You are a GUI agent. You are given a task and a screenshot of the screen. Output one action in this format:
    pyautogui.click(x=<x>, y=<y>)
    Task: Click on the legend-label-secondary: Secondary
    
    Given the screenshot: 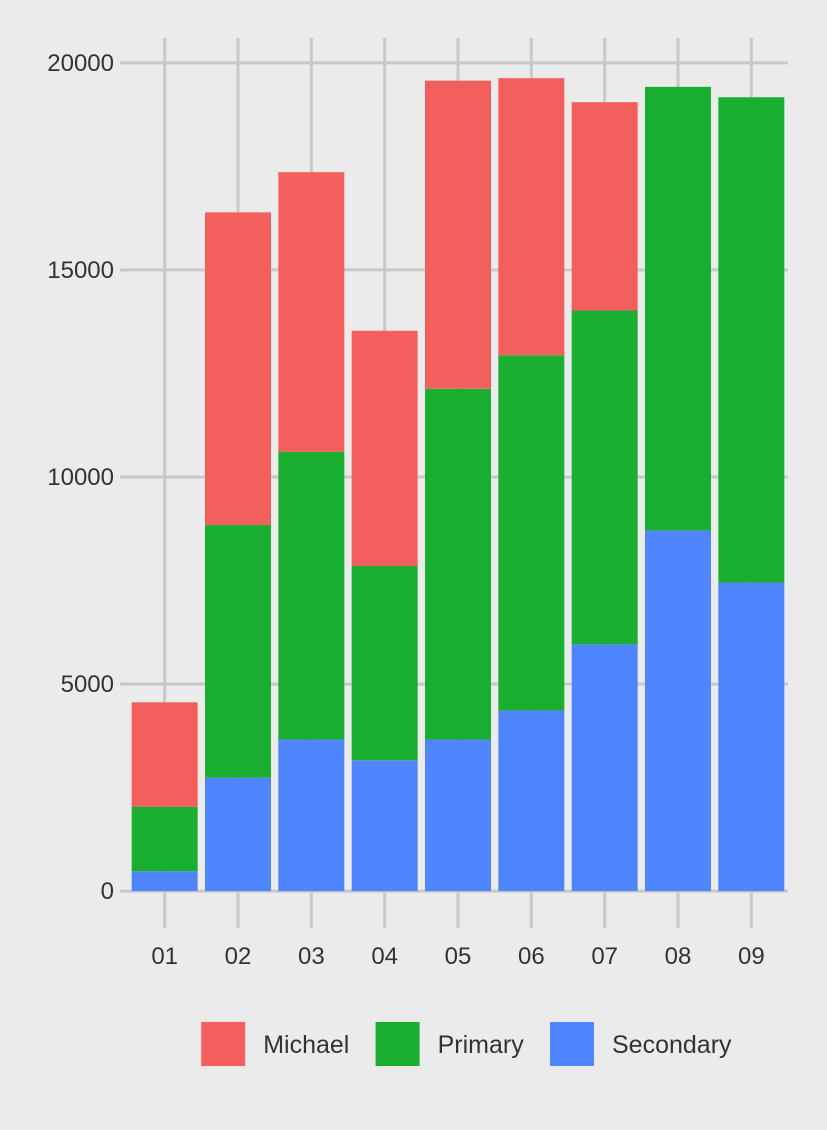 What is the action you would take?
    pyautogui.click(x=672, y=1045)
    